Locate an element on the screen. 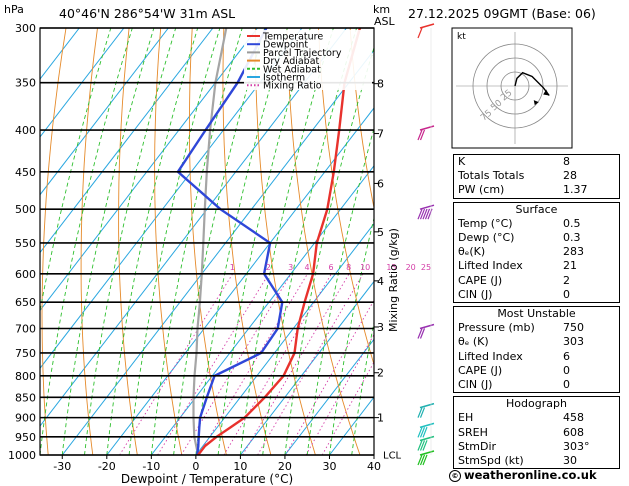  km-tick-label: 8 is located at coordinates (380, 84).